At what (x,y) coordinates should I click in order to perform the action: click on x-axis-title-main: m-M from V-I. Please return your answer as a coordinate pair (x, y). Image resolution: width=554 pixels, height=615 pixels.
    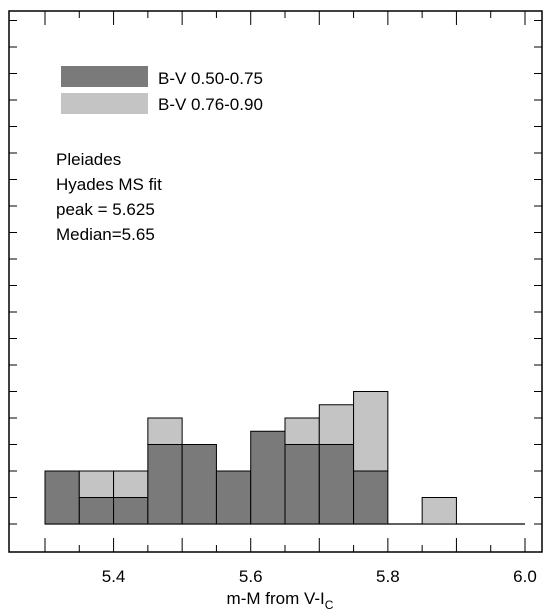
    Looking at the image, I should click on (276, 598).